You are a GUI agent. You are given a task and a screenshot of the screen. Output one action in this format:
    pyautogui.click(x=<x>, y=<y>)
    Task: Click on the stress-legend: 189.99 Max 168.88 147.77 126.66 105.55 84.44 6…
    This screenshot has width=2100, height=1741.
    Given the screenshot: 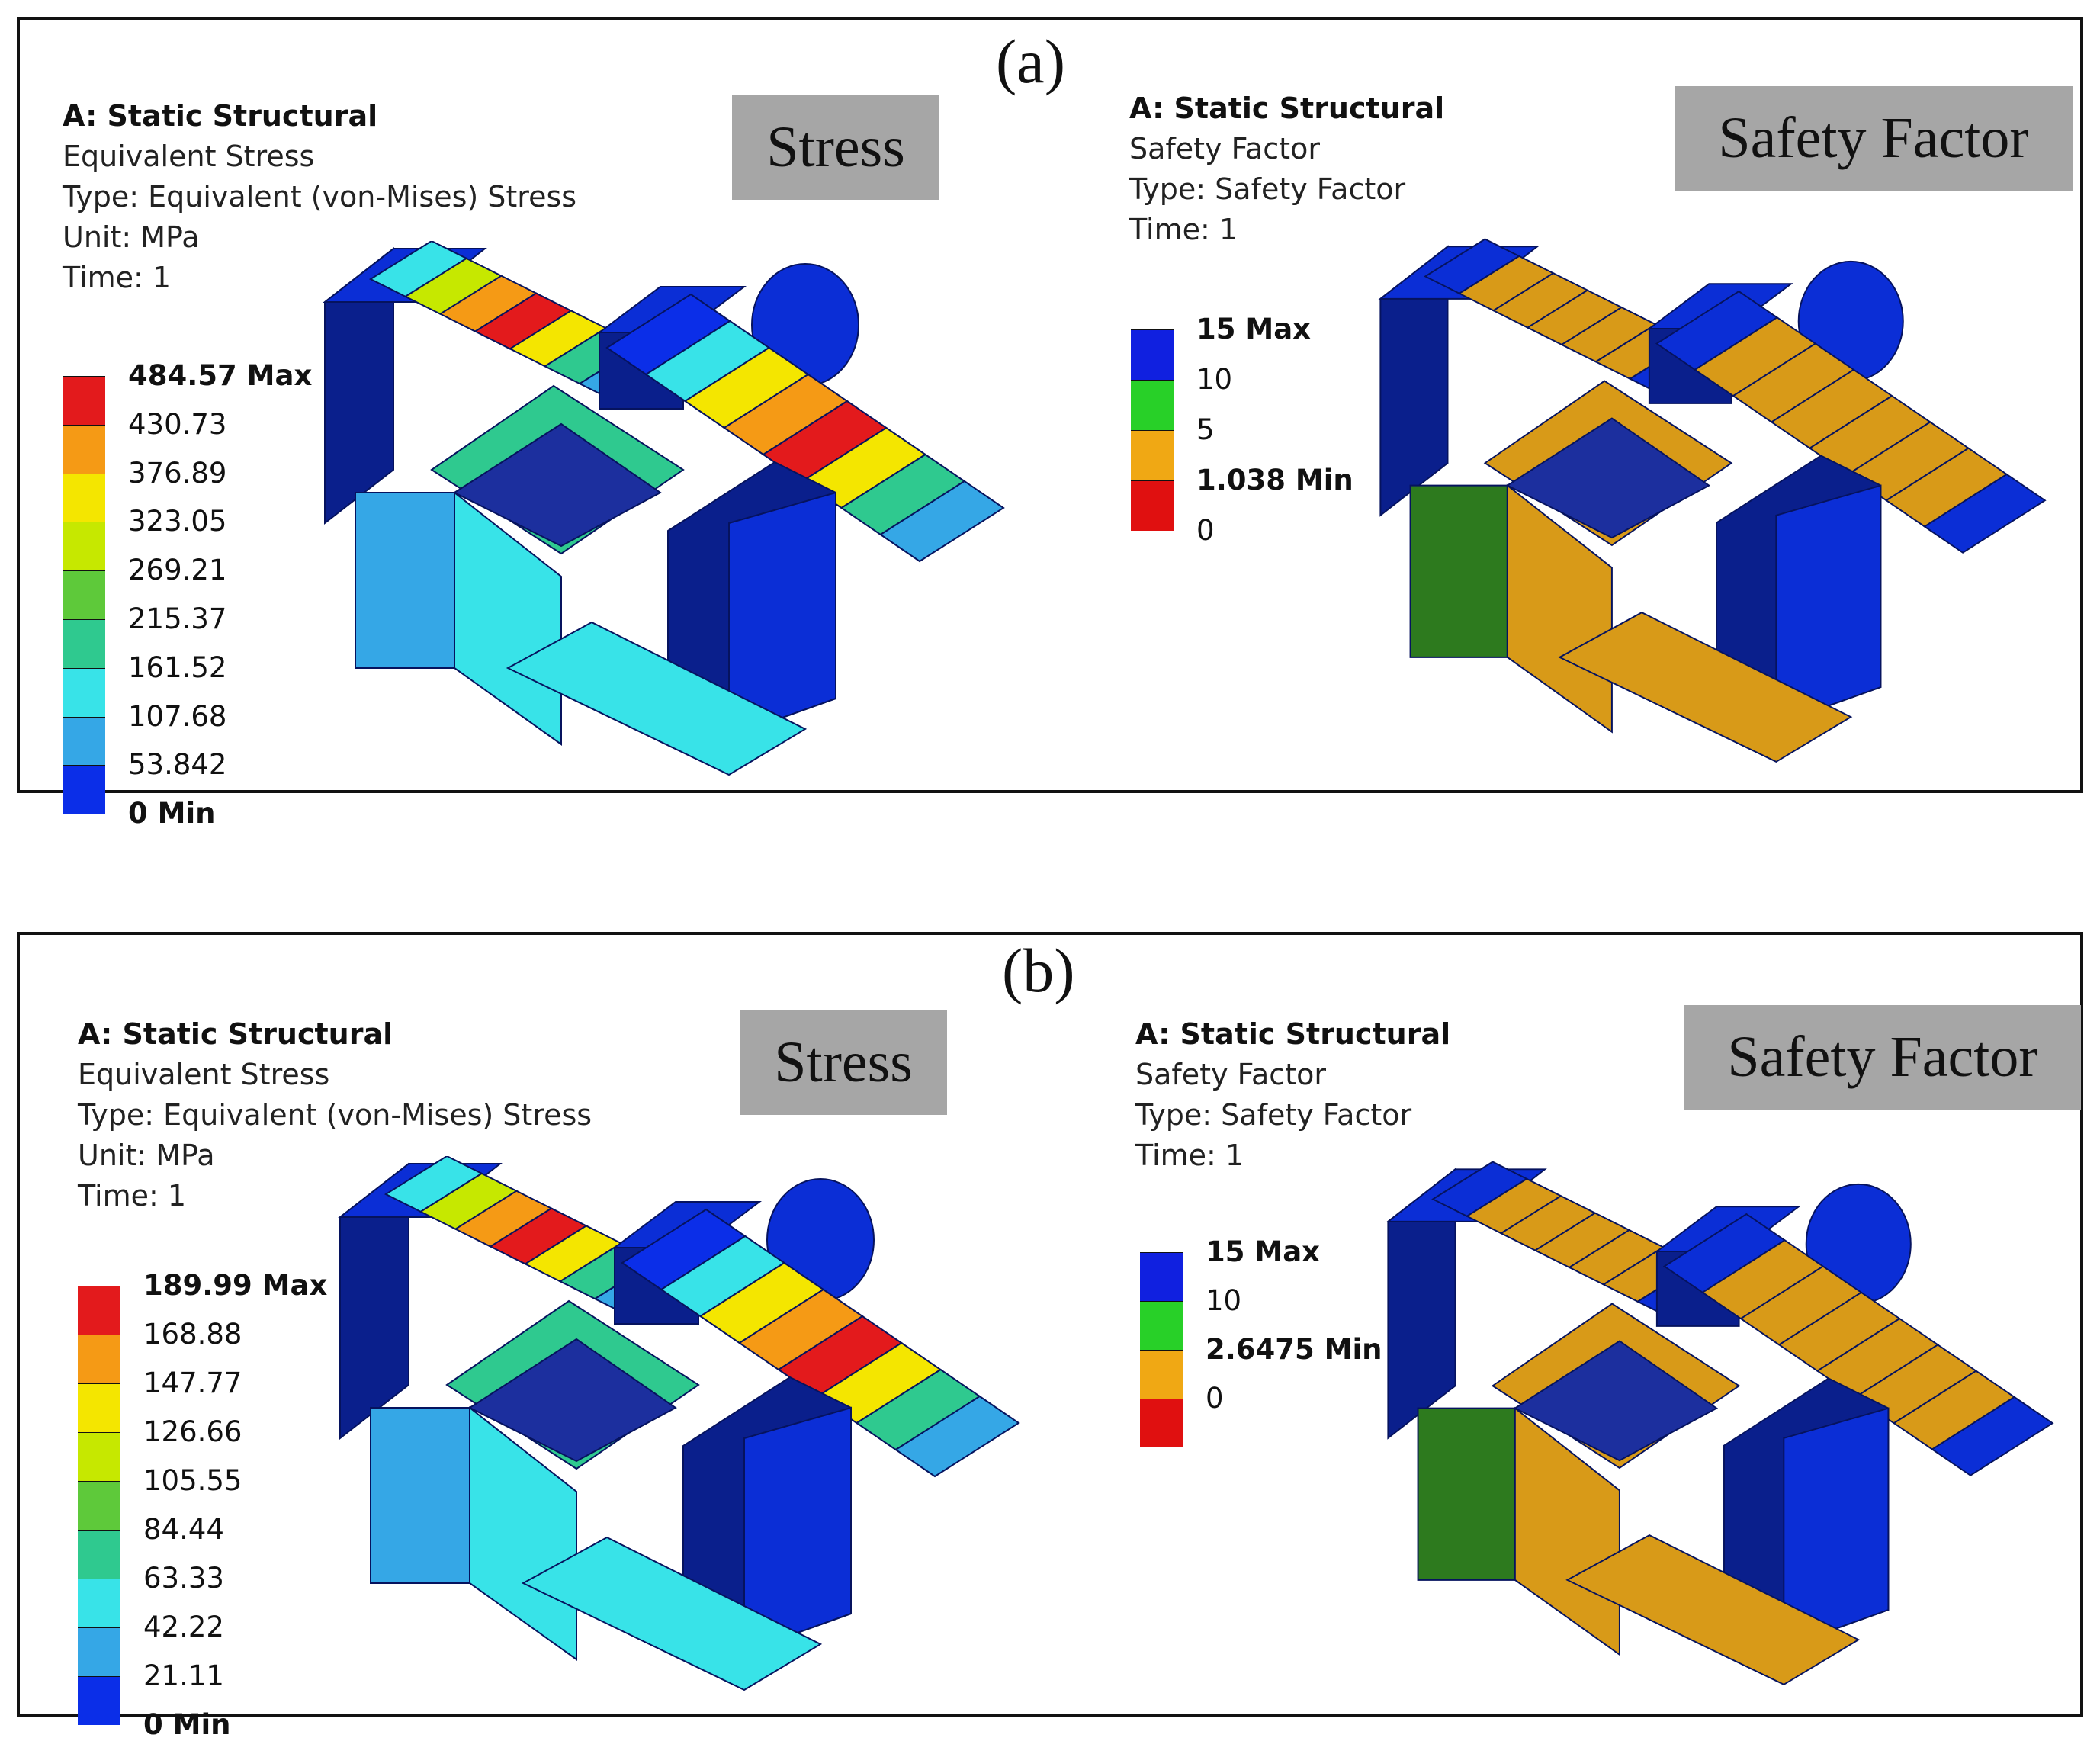 What is the action you would take?
    pyautogui.click(x=203, y=1505)
    